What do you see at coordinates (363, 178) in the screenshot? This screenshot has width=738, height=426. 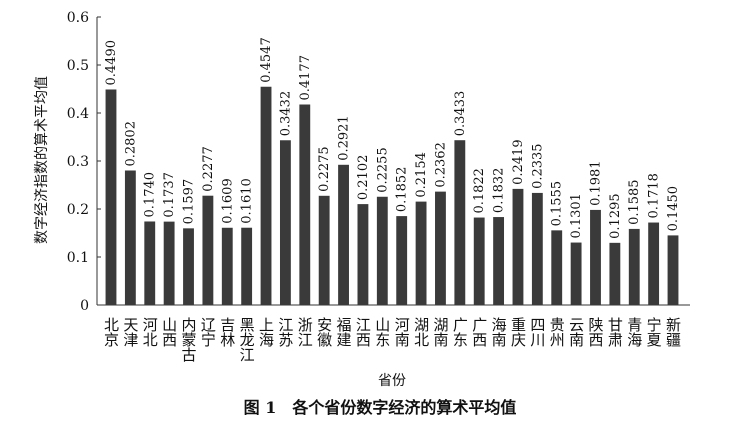 I see `value-label: 0.2102` at bounding box center [363, 178].